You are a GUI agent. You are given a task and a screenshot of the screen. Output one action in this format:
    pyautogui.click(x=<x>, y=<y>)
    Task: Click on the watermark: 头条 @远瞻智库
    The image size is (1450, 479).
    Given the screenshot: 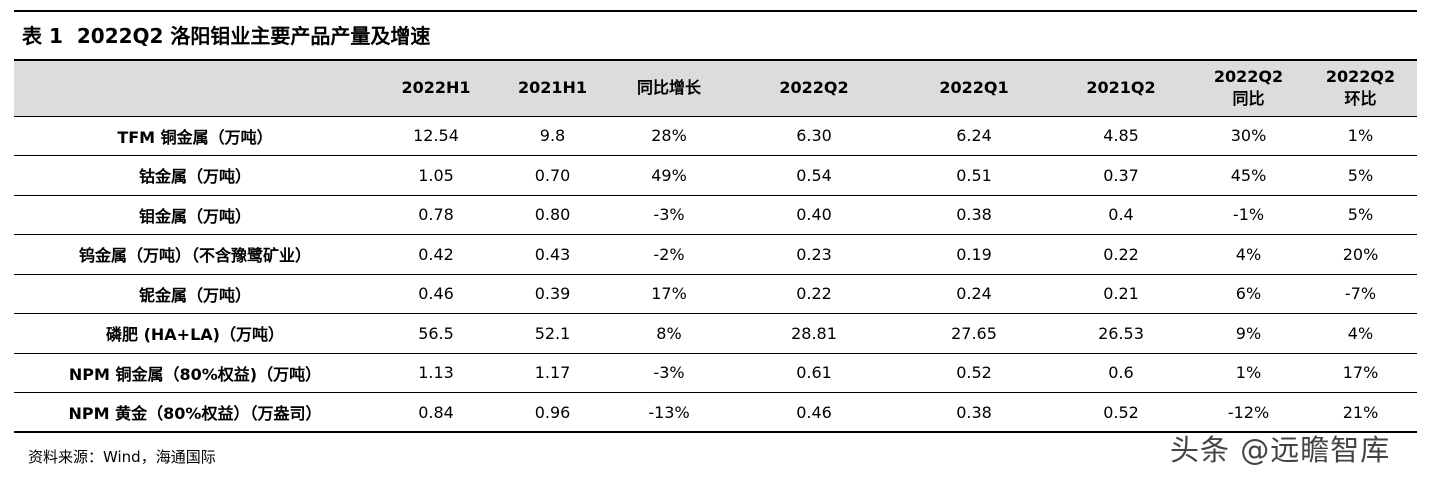 What is the action you would take?
    pyautogui.click(x=1280, y=450)
    